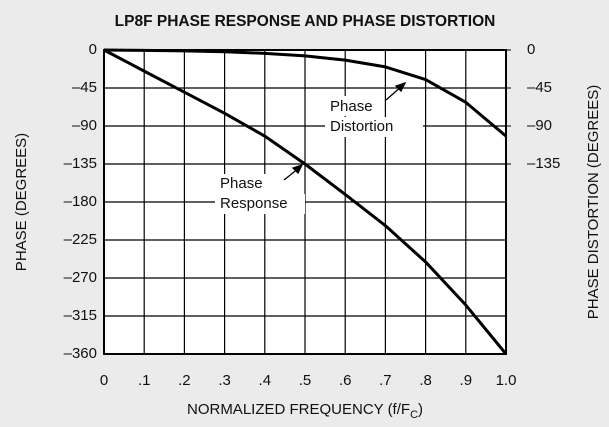  Describe the element at coordinates (345, 380) in the screenshot. I see `x-tick-label: .6` at that location.